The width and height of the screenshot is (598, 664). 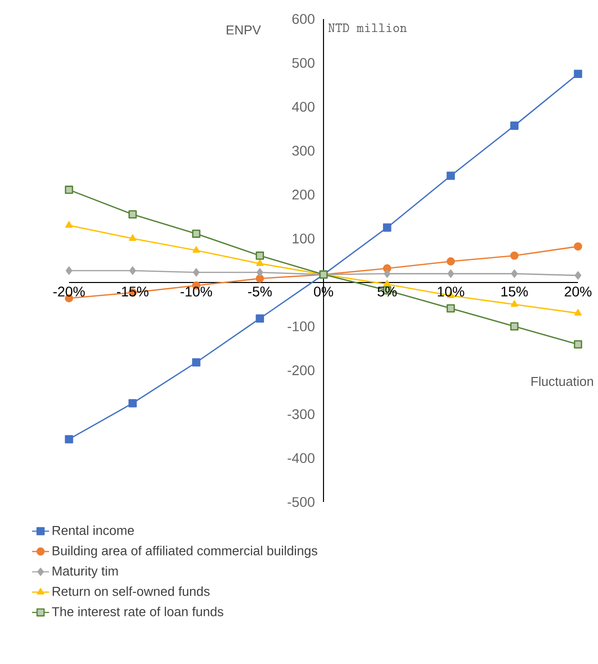 What do you see at coordinates (301, 458) in the screenshot?
I see `y-tick-label: -400` at bounding box center [301, 458].